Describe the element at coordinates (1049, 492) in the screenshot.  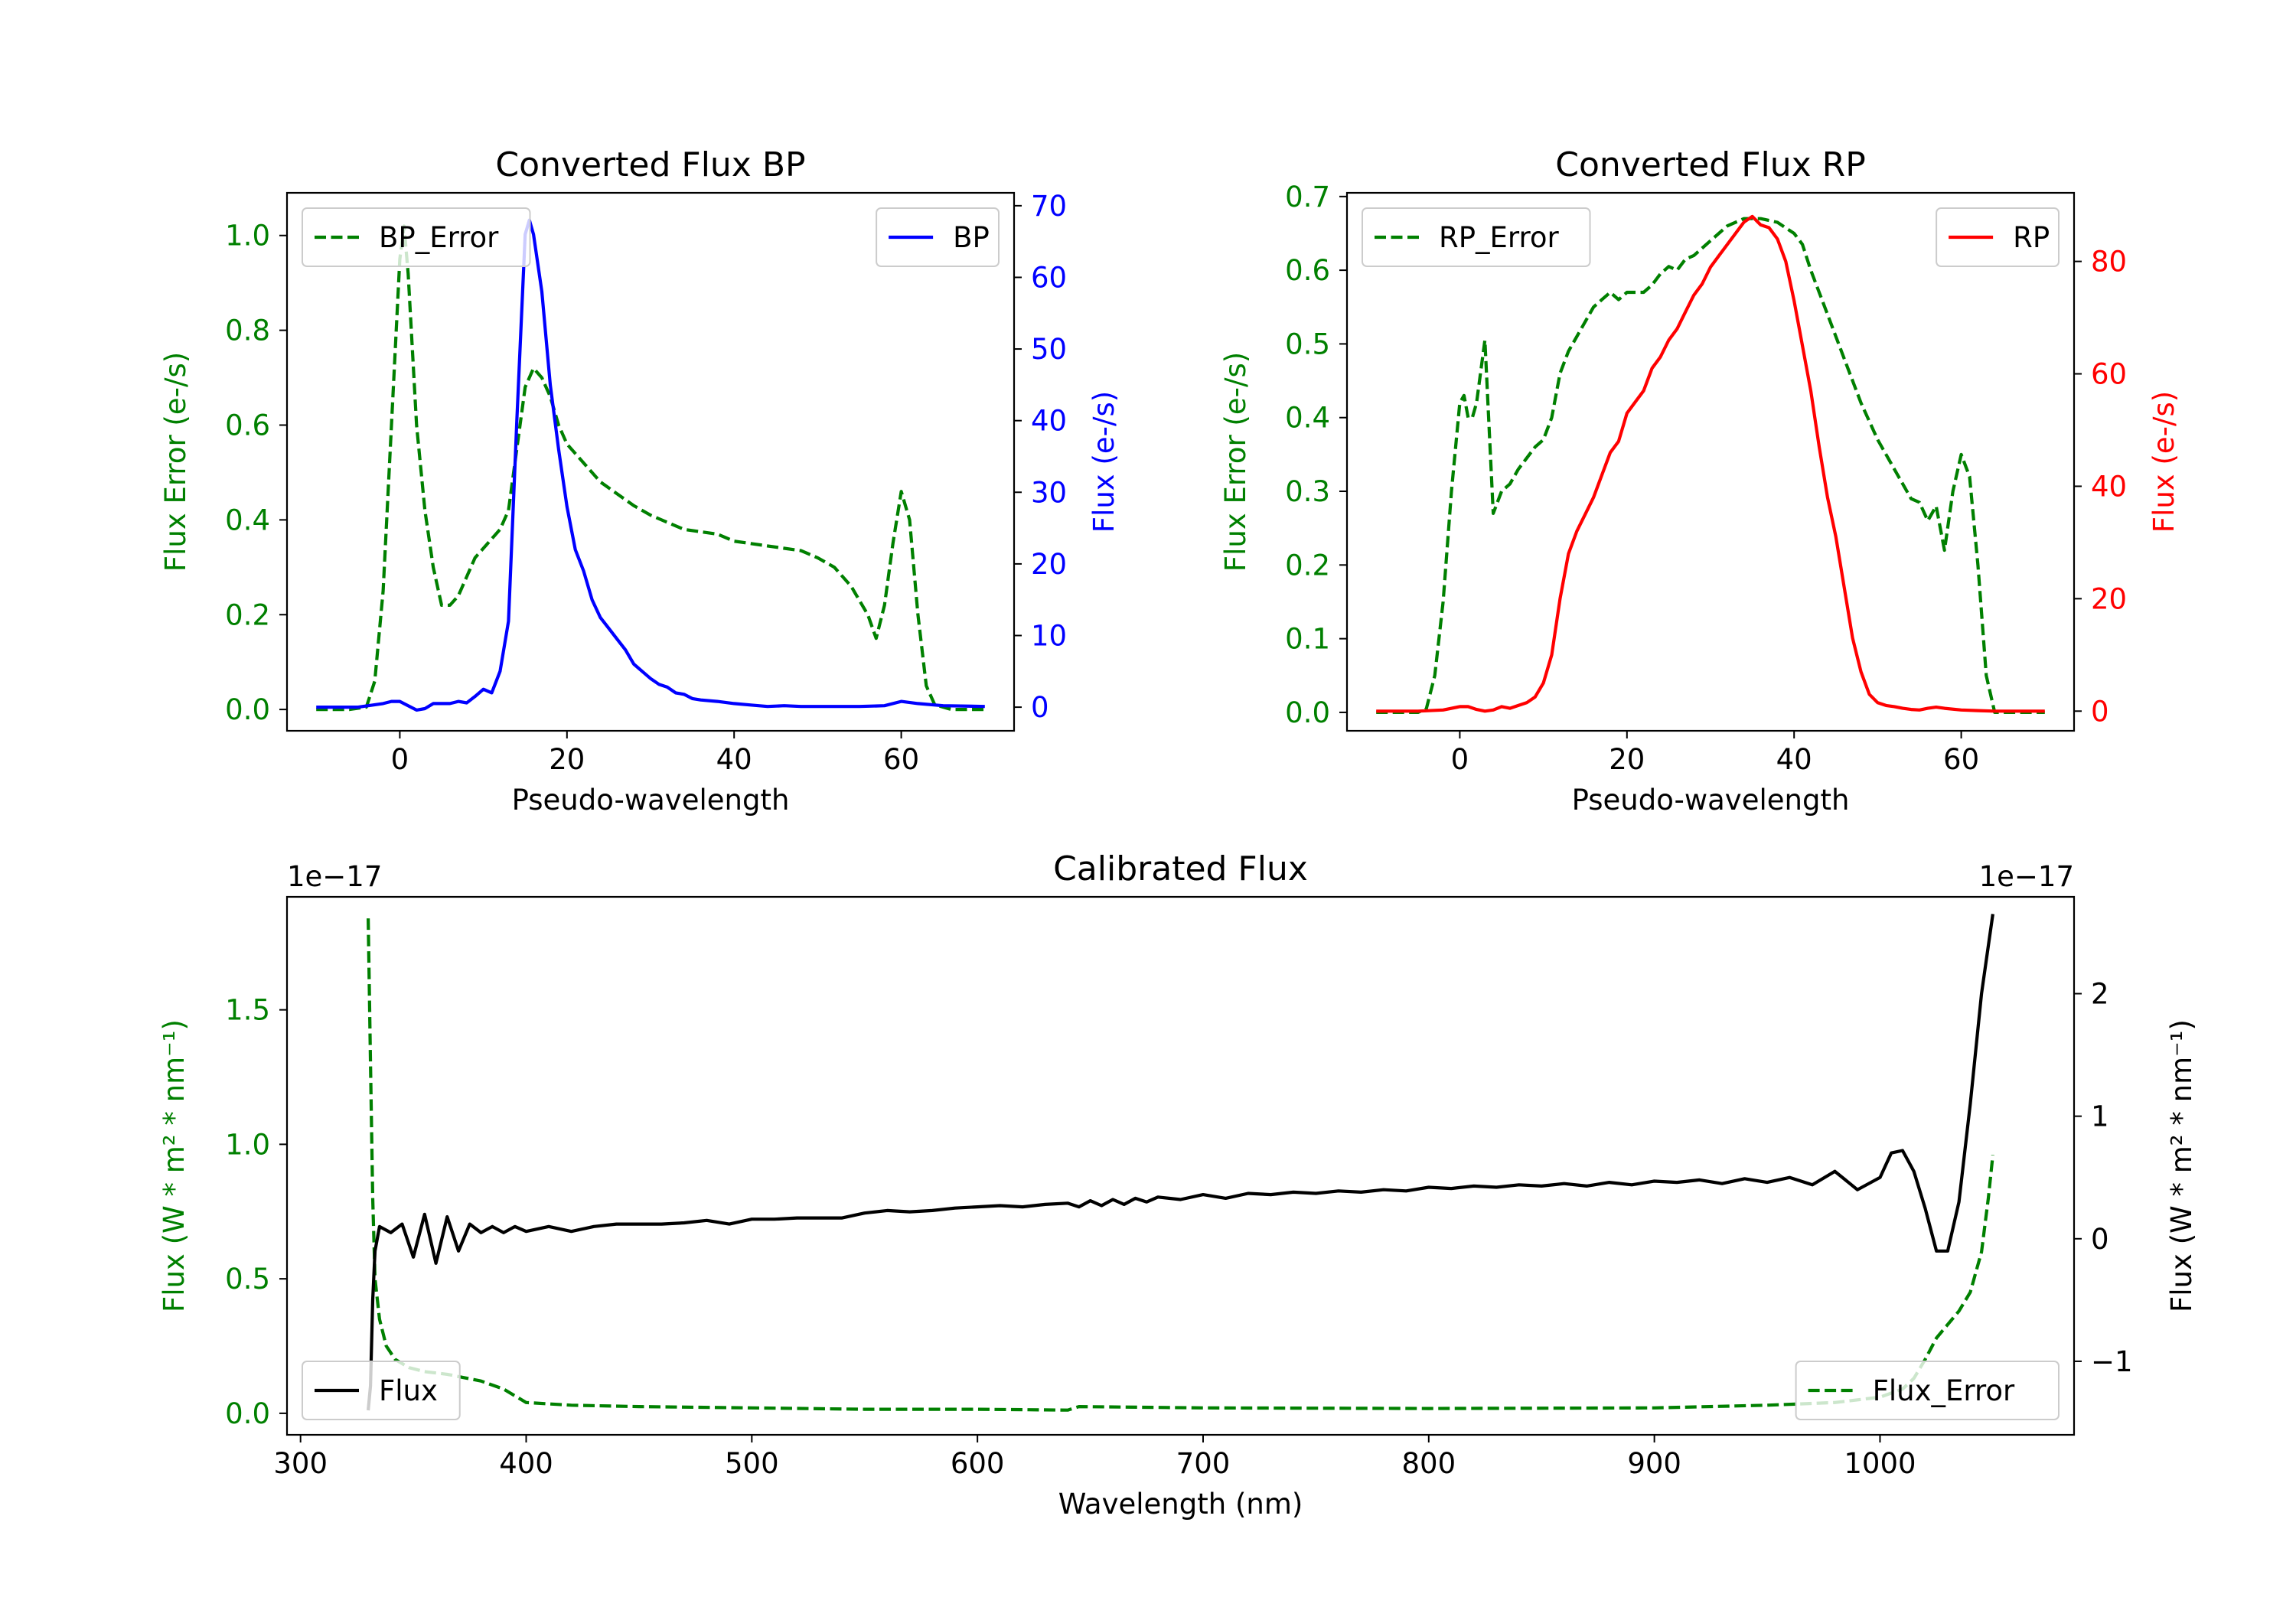
I see `right-y-tick-label: 30` at that location.